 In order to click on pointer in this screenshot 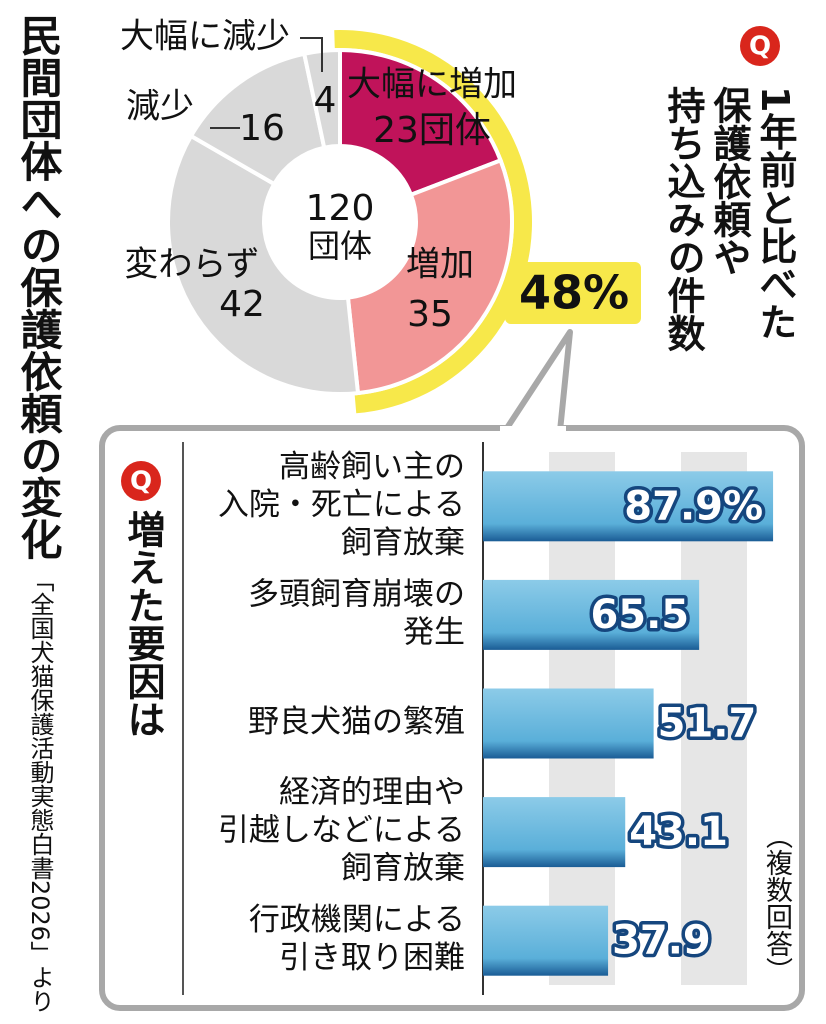, I will do `click(537, 381)`.